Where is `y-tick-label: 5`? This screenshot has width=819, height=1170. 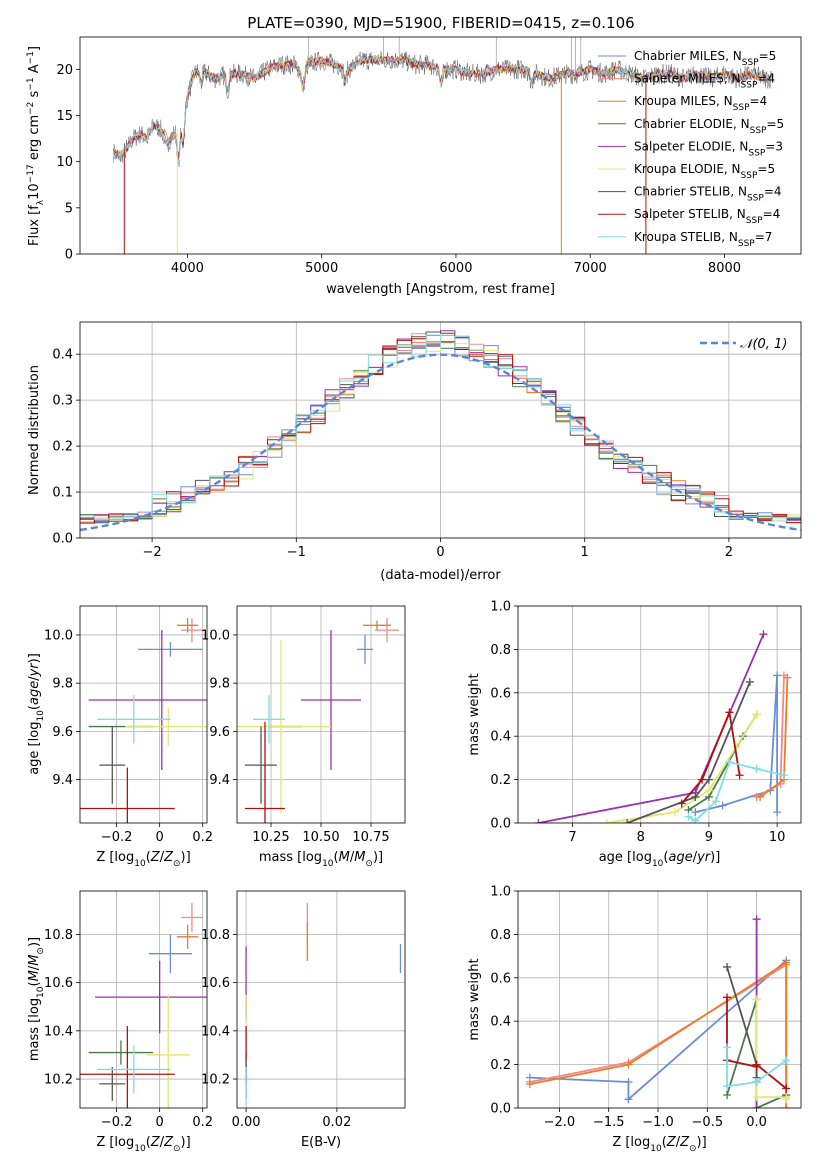
y-tick-label: 5 is located at coordinates (69, 208).